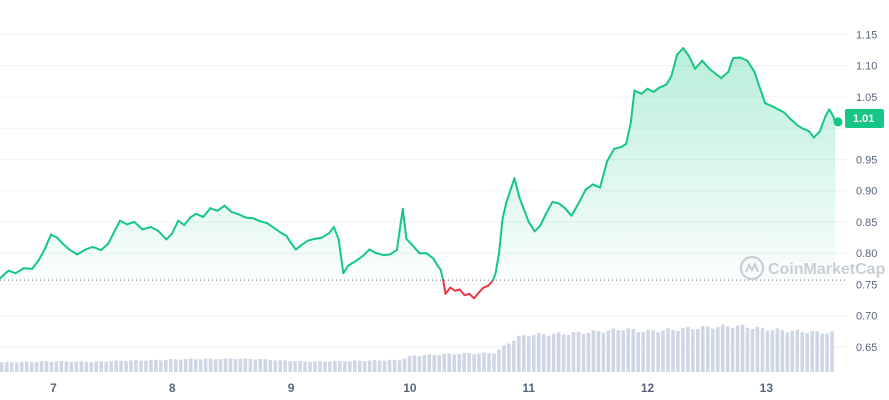 Image resolution: width=889 pixels, height=400 pixels. What do you see at coordinates (812, 268) in the screenshot?
I see `coinmarketcap-watermark: CoinMarketCap` at bounding box center [812, 268].